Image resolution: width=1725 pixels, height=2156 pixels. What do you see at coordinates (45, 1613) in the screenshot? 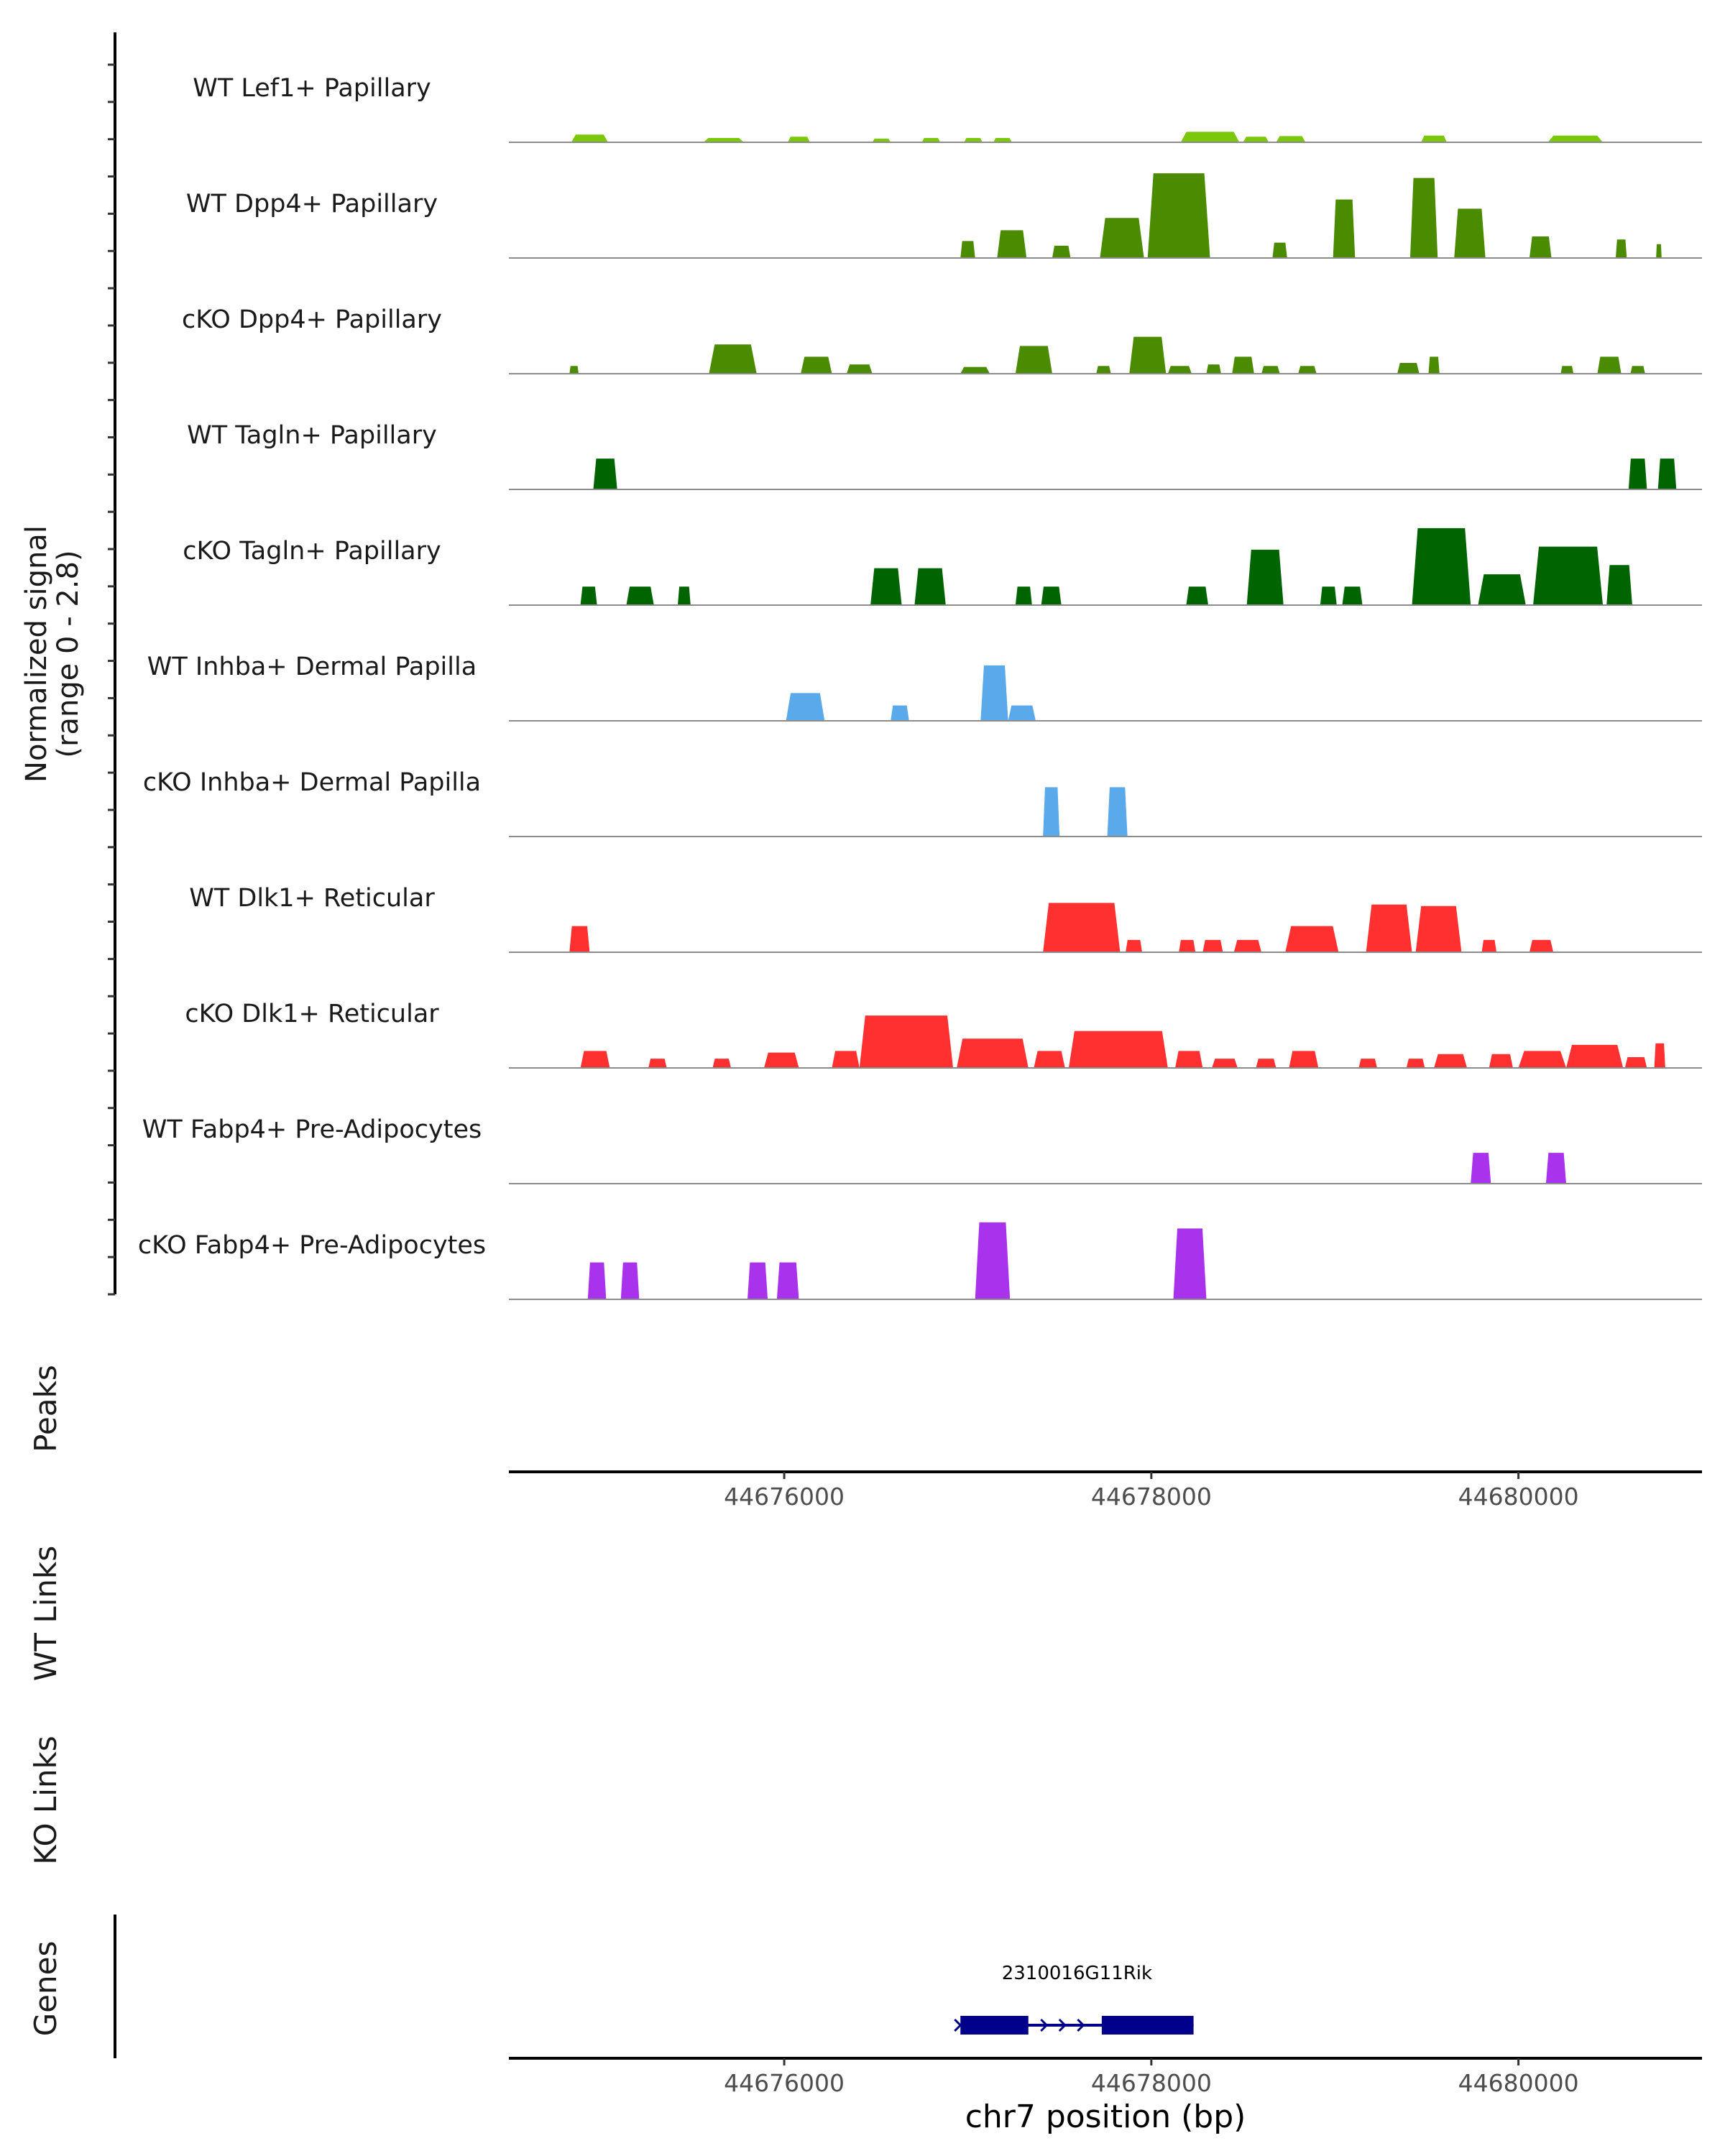
I see `wt-links-panel-label: WT Links` at bounding box center [45, 1613].